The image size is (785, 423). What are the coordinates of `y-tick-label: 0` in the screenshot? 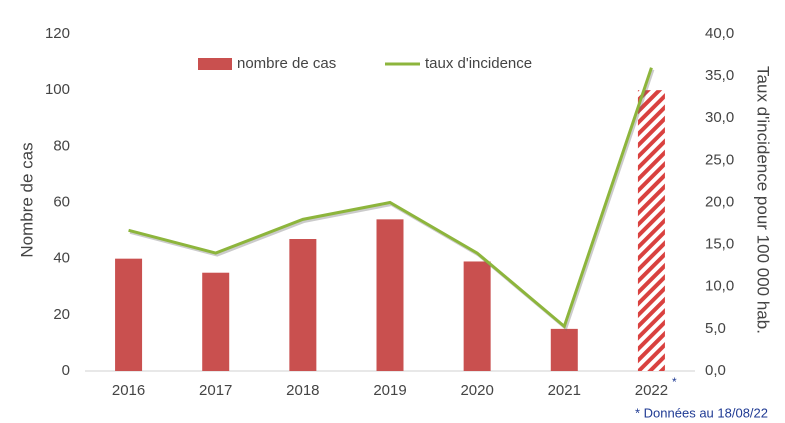 It's located at (66, 370).